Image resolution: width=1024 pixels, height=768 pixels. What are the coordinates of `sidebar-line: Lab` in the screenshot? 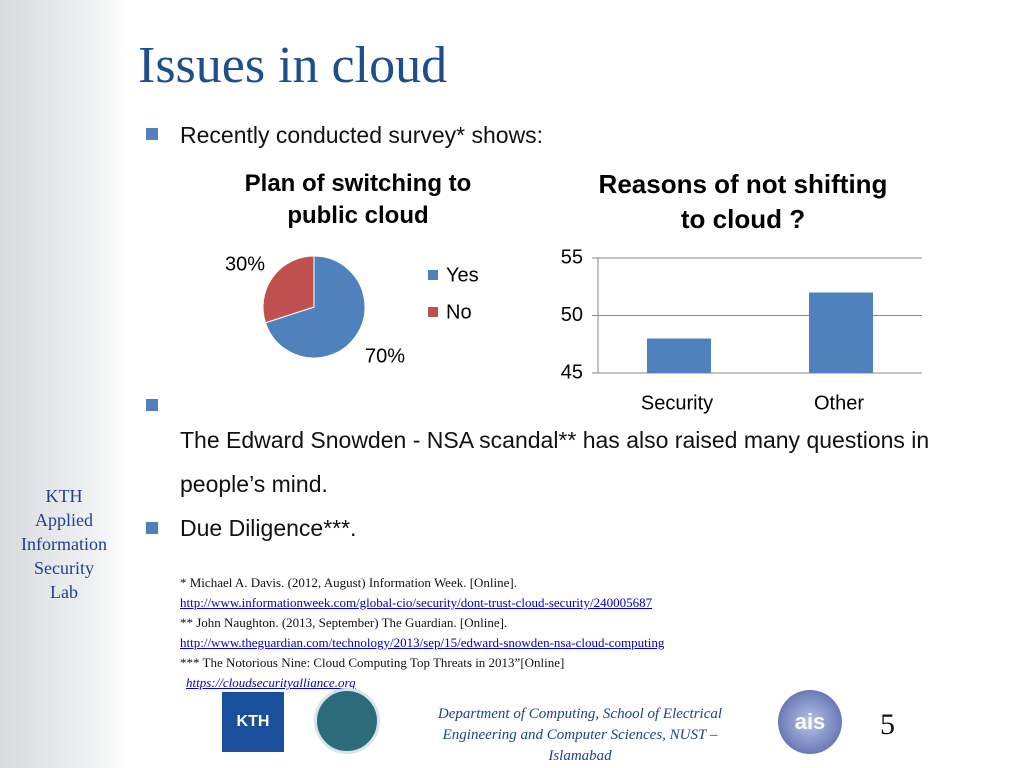 It's located at (64, 592).